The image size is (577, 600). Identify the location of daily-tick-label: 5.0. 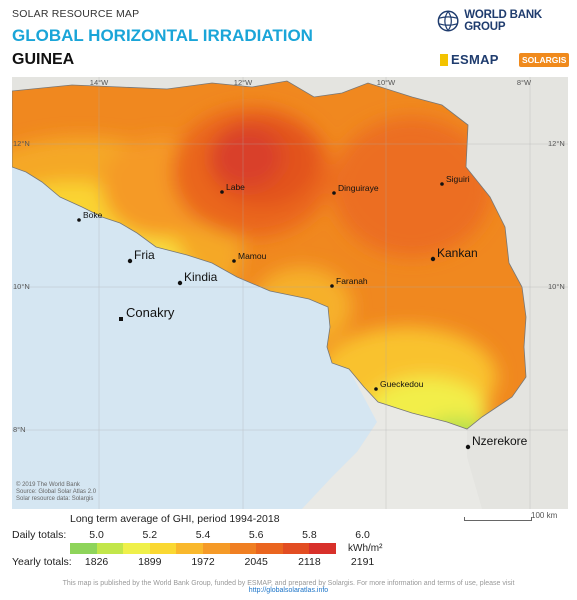
(96, 535).